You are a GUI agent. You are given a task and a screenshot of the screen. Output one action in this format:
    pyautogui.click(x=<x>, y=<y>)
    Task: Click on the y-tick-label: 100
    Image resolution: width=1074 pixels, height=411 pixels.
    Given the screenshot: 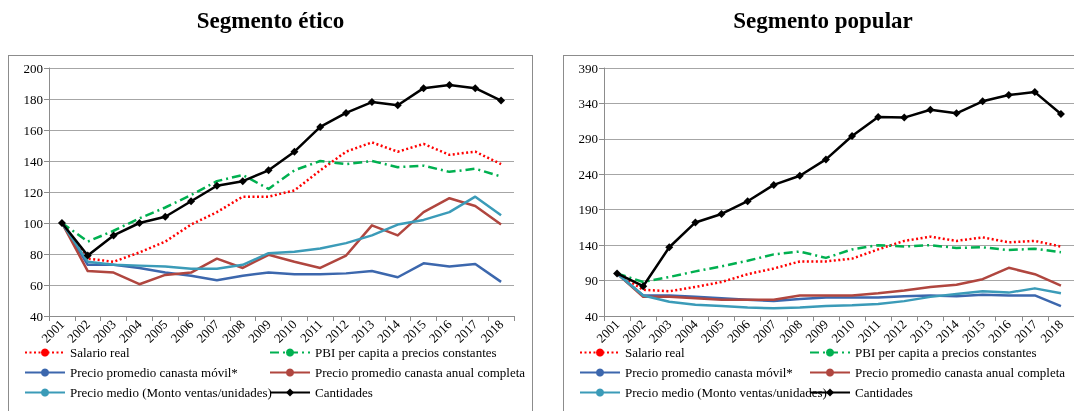 What is the action you would take?
    pyautogui.click(x=33, y=223)
    